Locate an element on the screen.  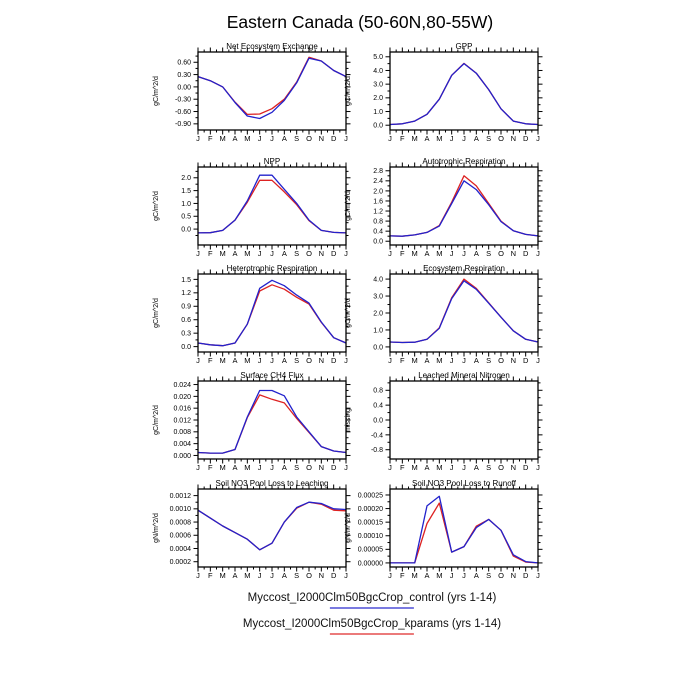
y-tick-label: 0.0002 is located at coordinates (181, 562).